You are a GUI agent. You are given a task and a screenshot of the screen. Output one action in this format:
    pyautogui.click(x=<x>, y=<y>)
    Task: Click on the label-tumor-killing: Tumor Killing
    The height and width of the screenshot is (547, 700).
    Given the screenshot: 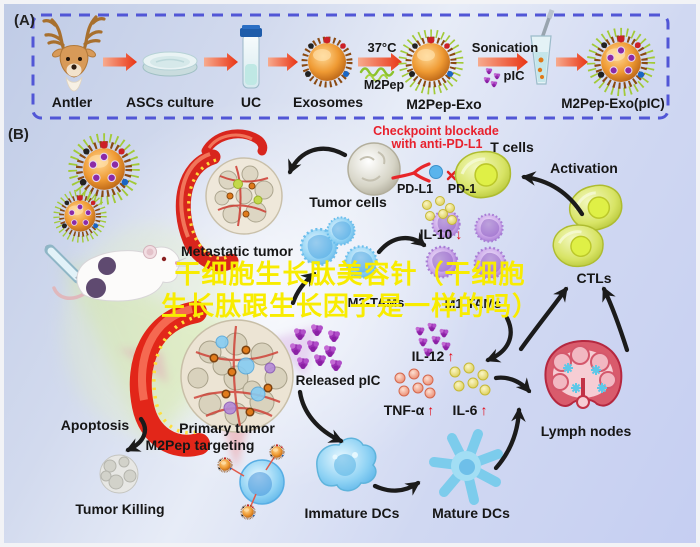 What is the action you would take?
    pyautogui.click(x=120, y=509)
    